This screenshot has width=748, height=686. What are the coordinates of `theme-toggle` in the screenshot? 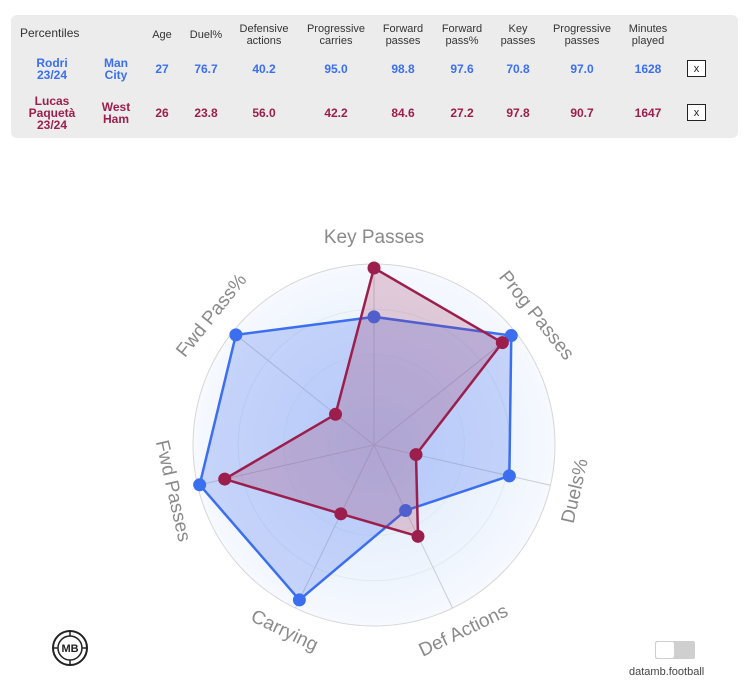 It's located at (675, 650).